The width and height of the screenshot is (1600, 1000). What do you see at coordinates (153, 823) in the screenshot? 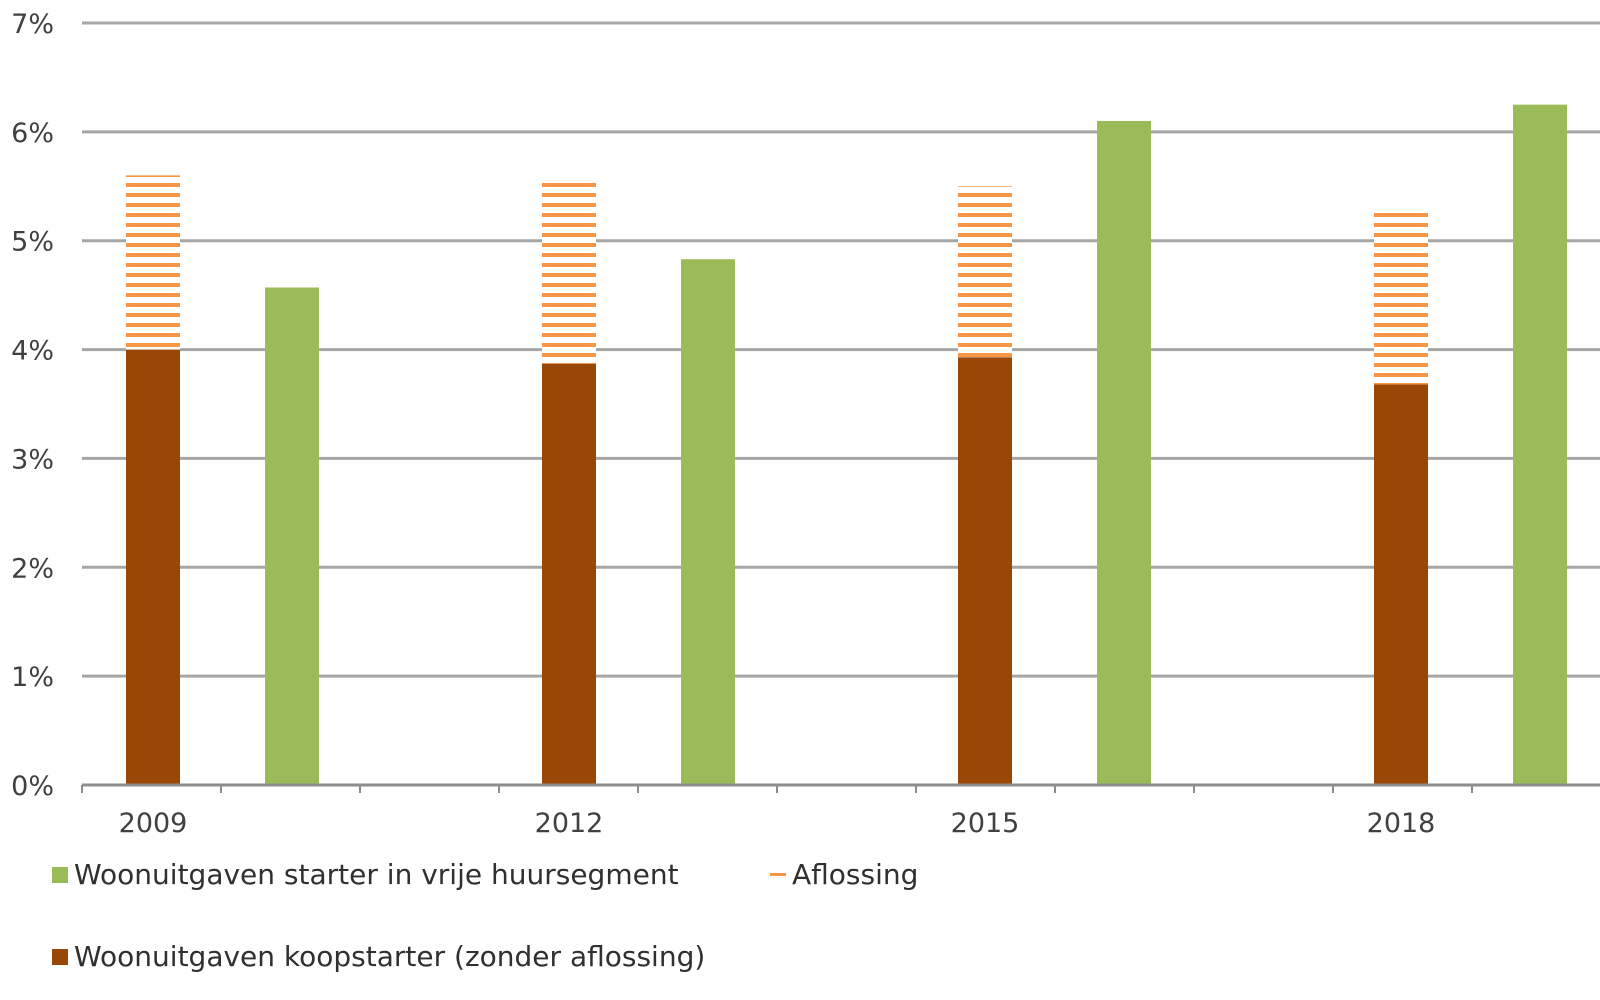
I see `x-tick-label: 2009` at bounding box center [153, 823].